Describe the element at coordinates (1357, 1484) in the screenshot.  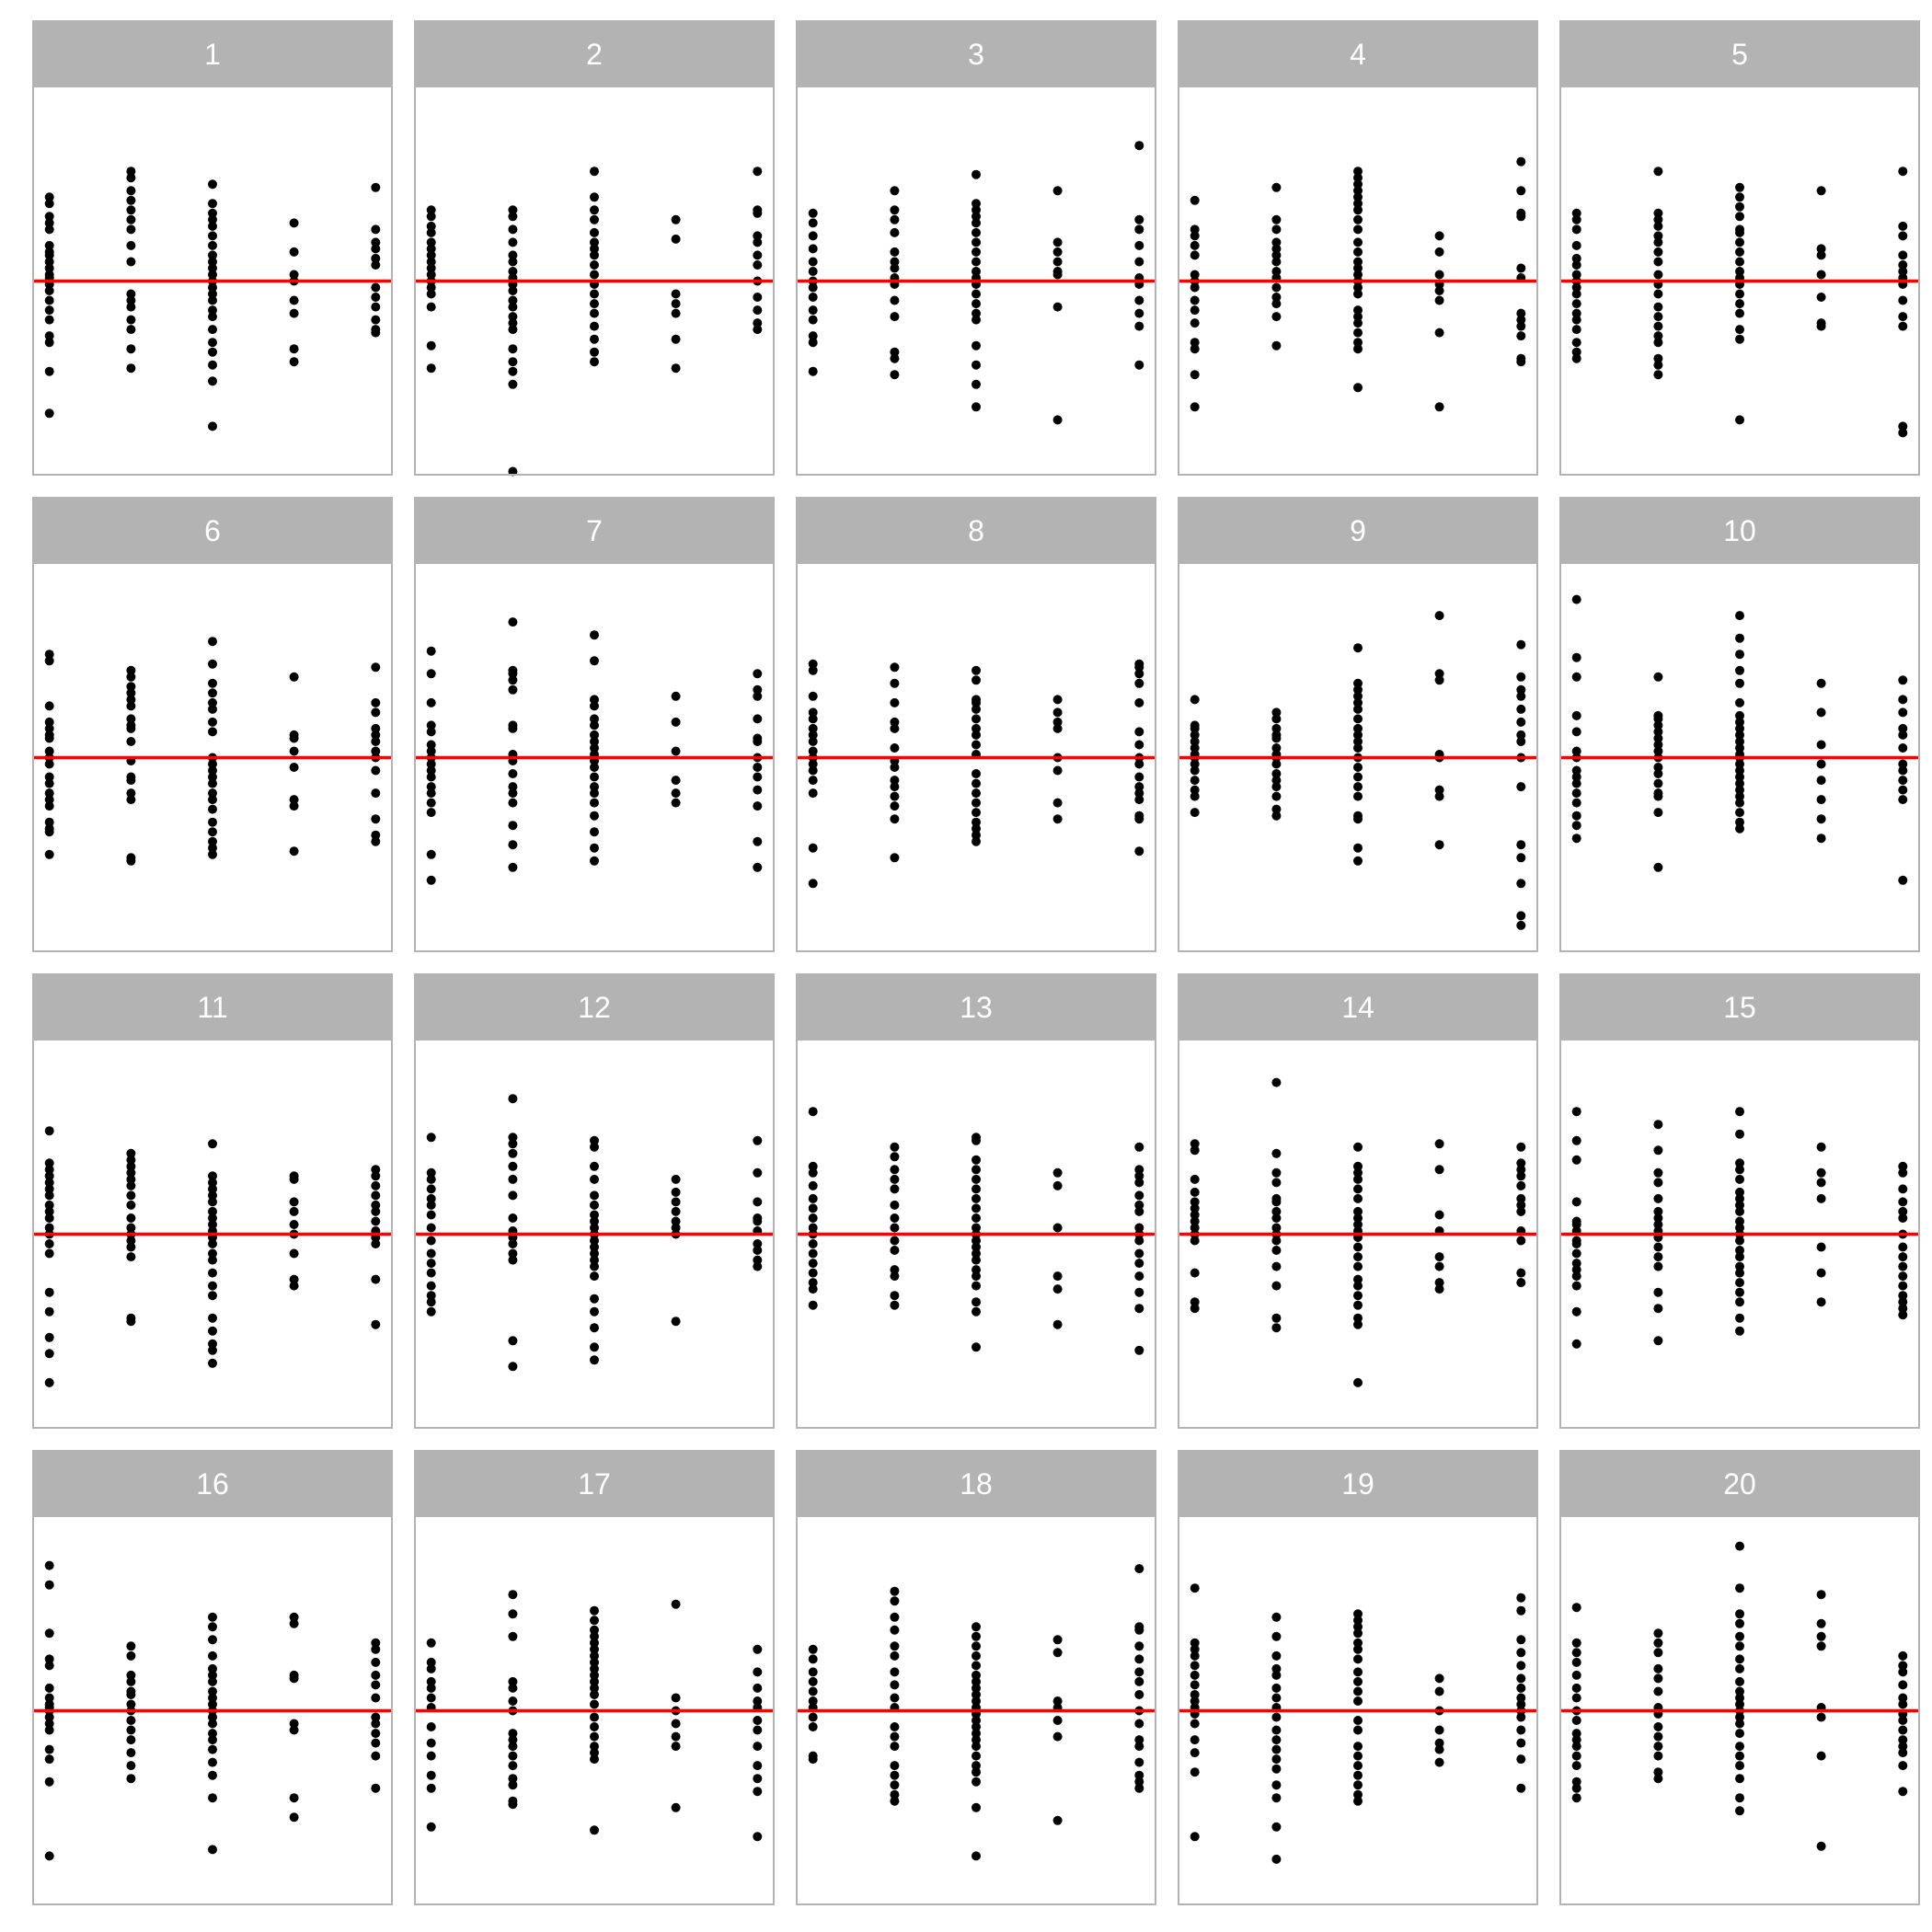
I see `facet-strip-label: 19` at that location.